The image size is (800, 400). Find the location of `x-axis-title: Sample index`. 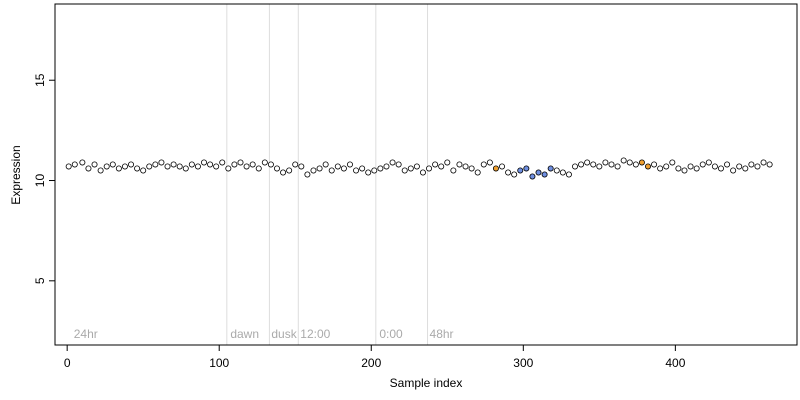

x-axis-title: Sample index is located at coordinates (426, 383).